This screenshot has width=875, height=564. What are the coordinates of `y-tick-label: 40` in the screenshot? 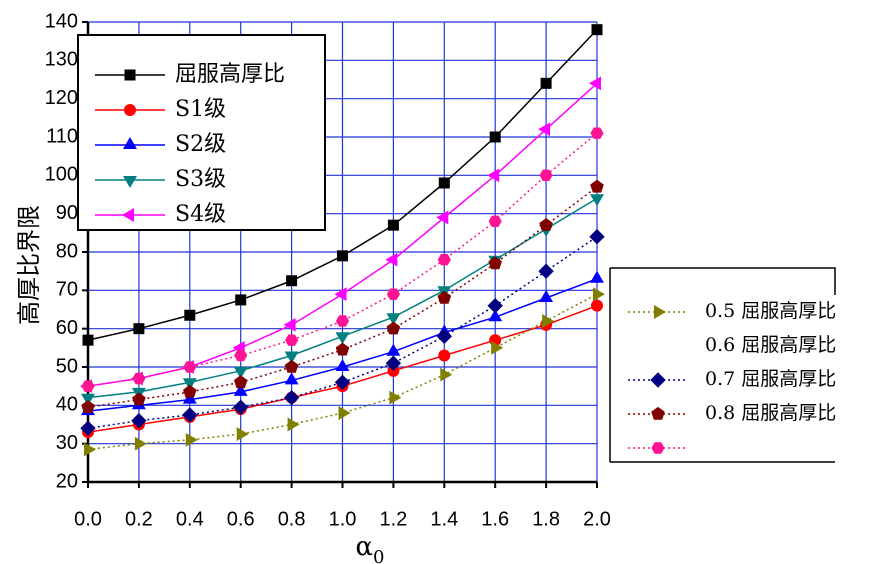 It's located at (67, 405).